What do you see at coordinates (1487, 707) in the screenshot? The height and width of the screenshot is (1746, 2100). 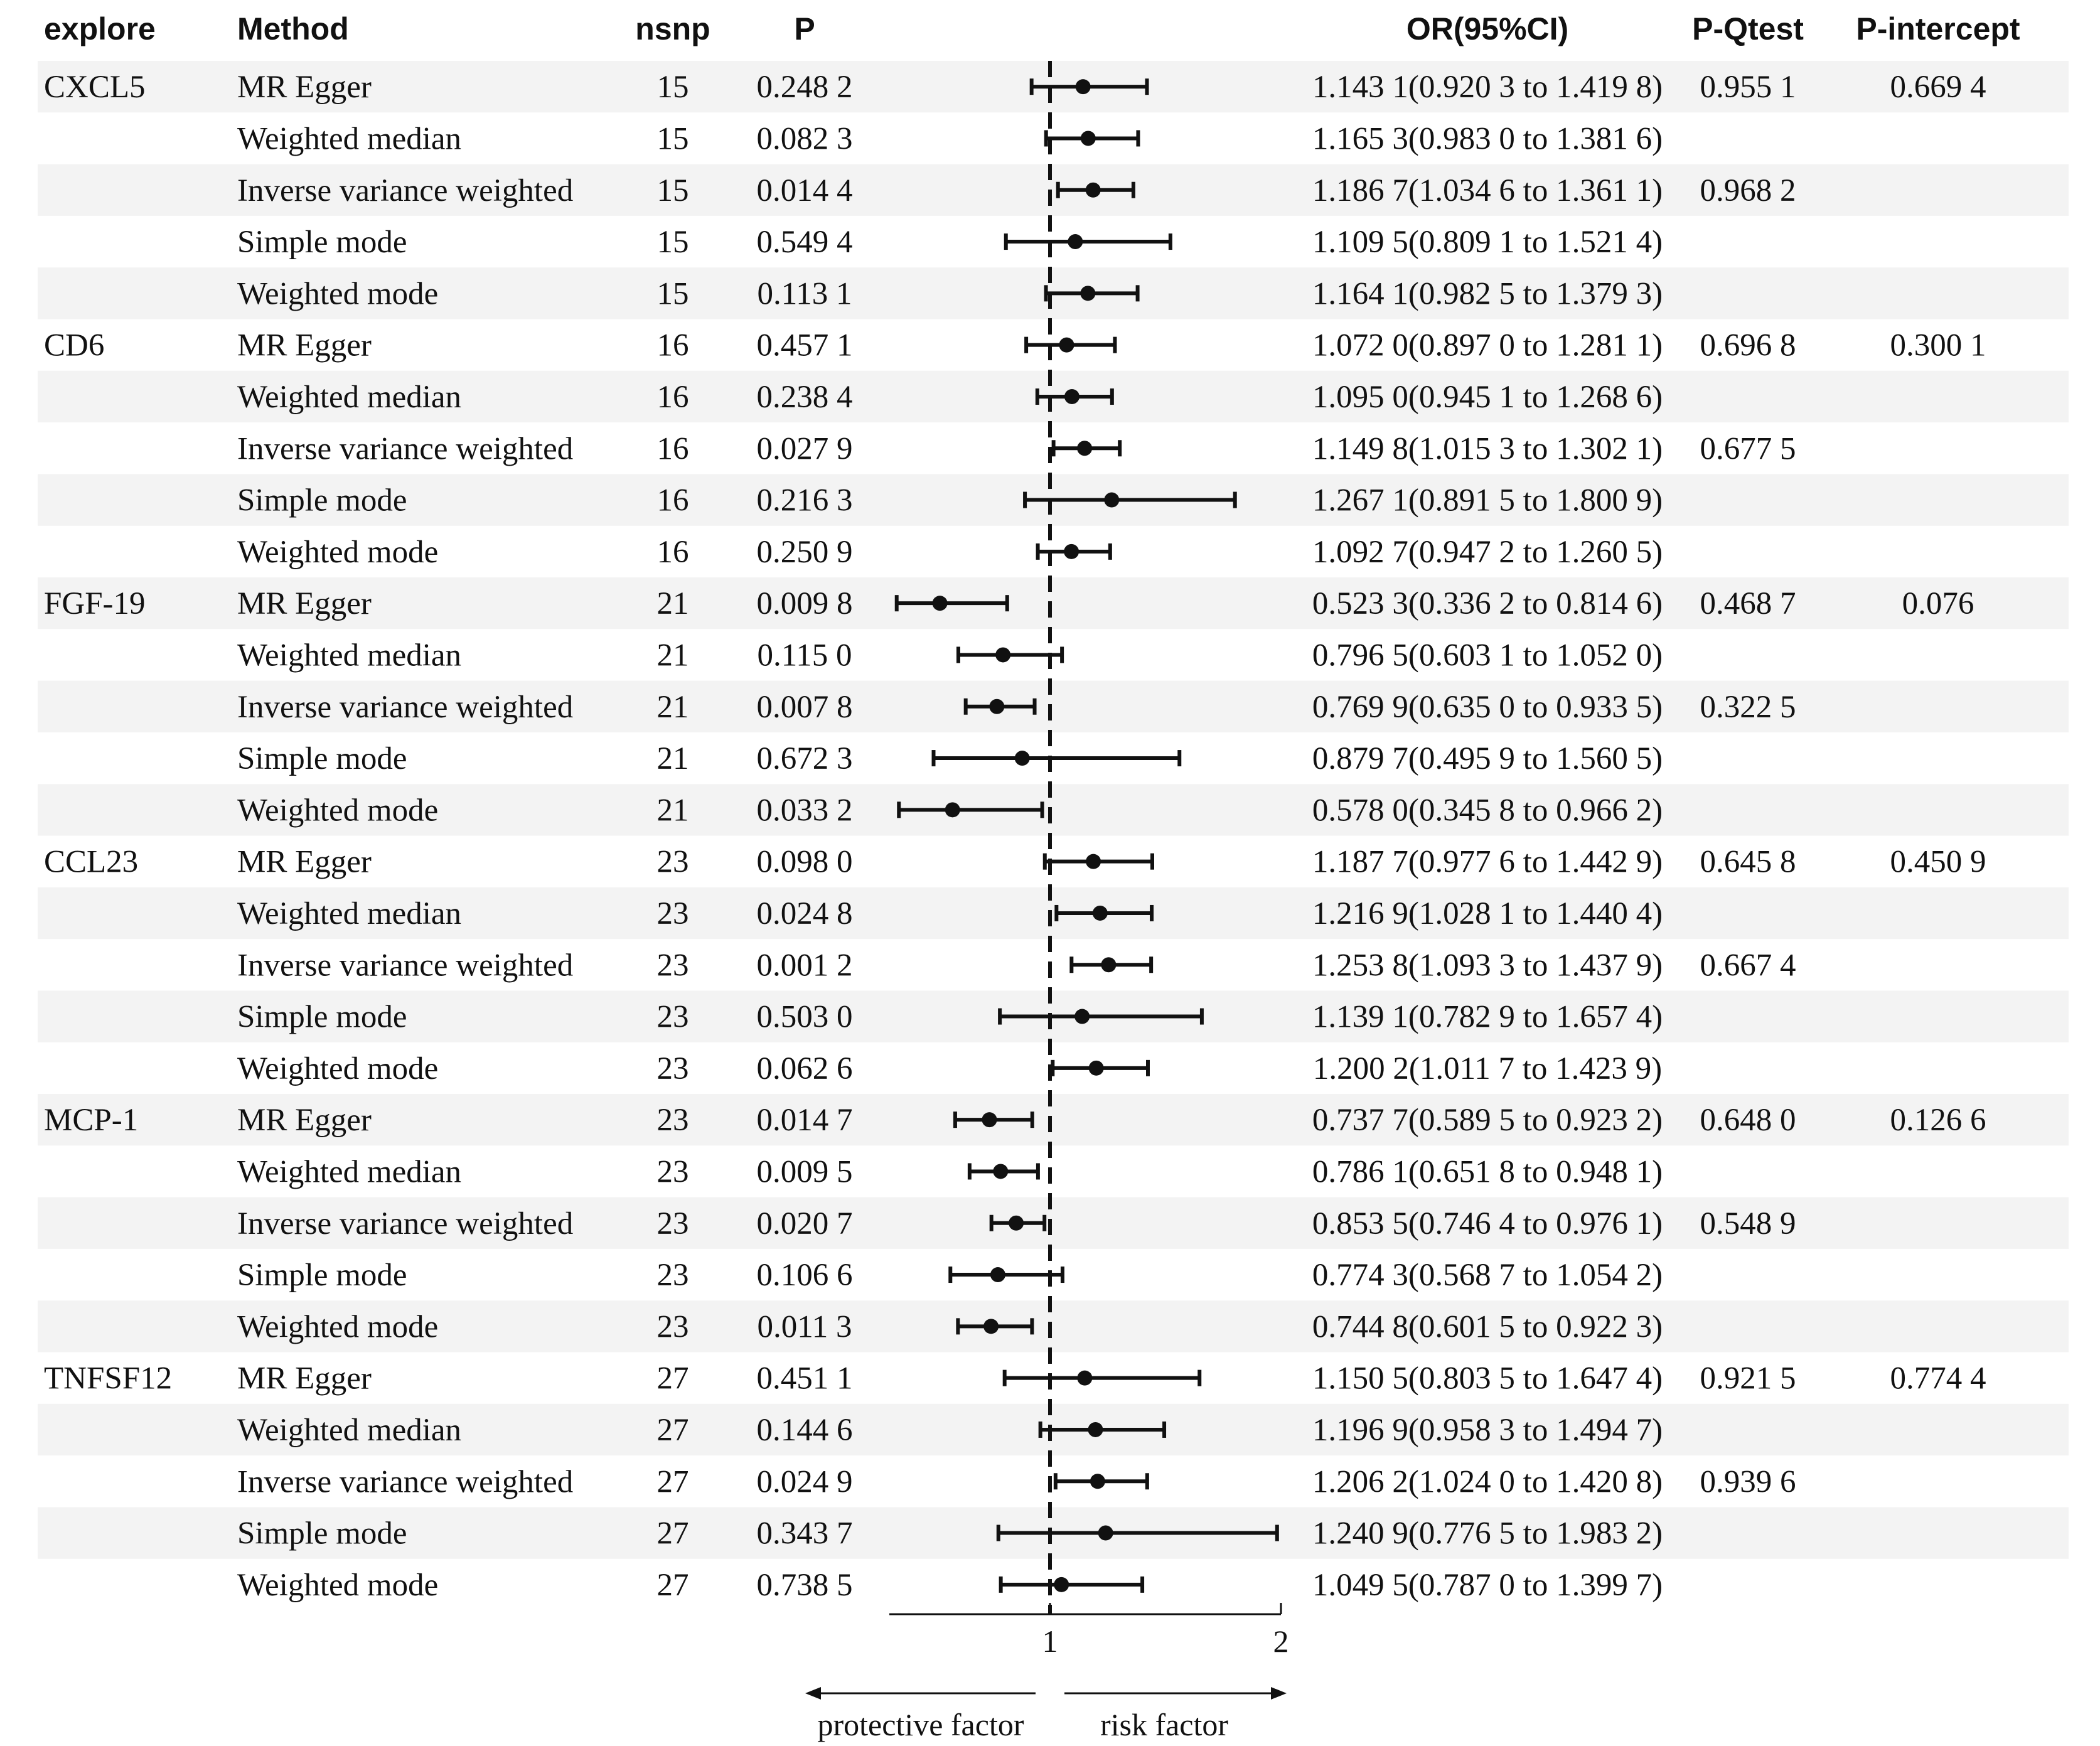 I see `or-ci-text: 0.769 9(0.635 0 to 0.933 5)` at bounding box center [1487, 707].